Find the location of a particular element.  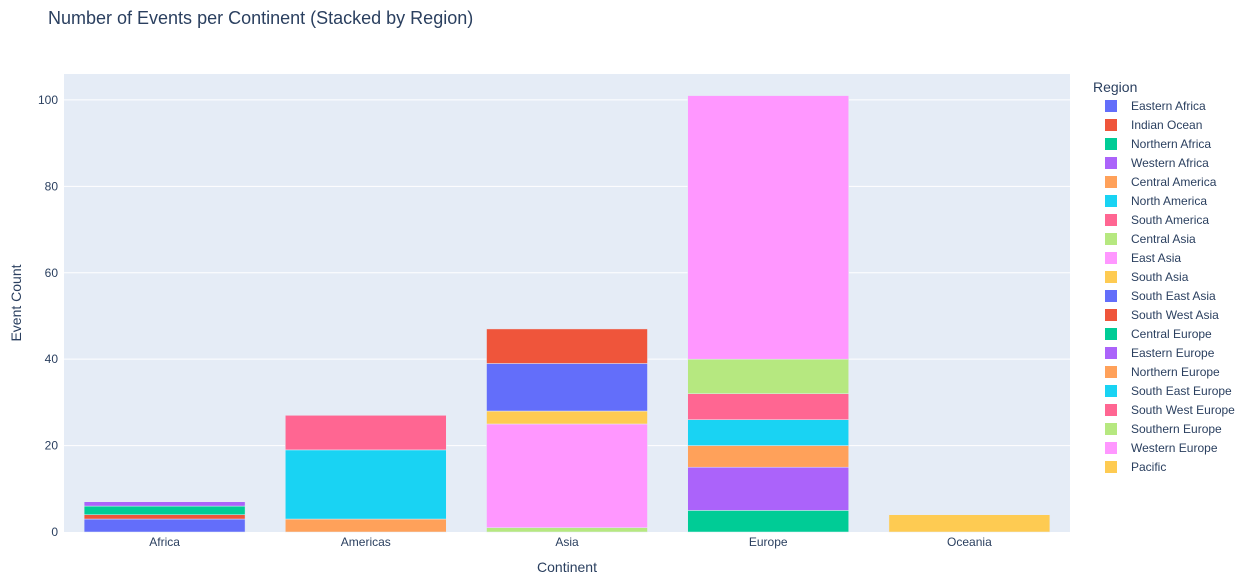

y-tick-label: 40 is located at coordinates (52, 359).